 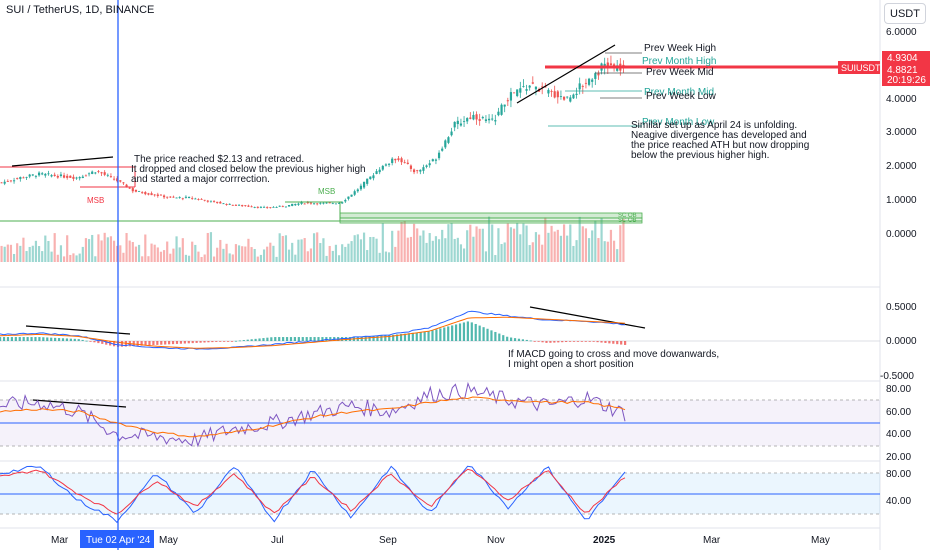 What do you see at coordinates (859, 67) in the screenshot?
I see `symbol-badge` at bounding box center [859, 67].